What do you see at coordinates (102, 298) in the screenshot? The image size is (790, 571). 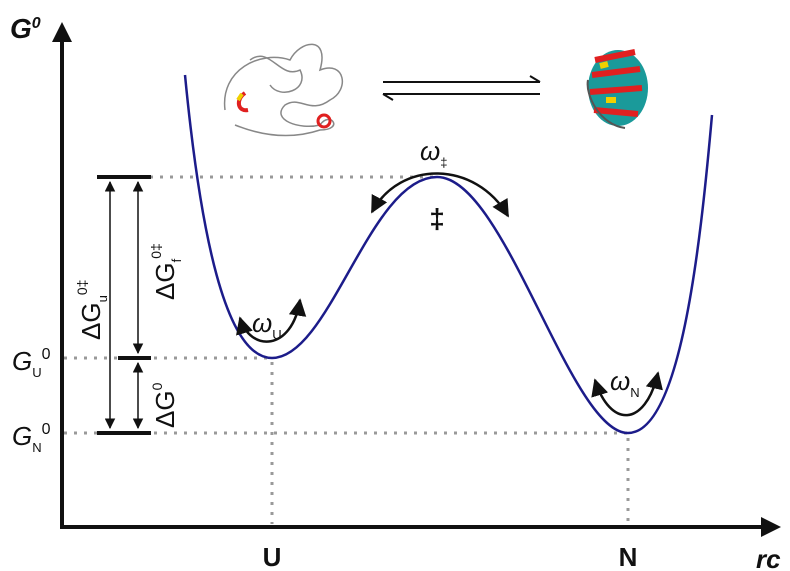 I see `label-part: u` at bounding box center [102, 298].